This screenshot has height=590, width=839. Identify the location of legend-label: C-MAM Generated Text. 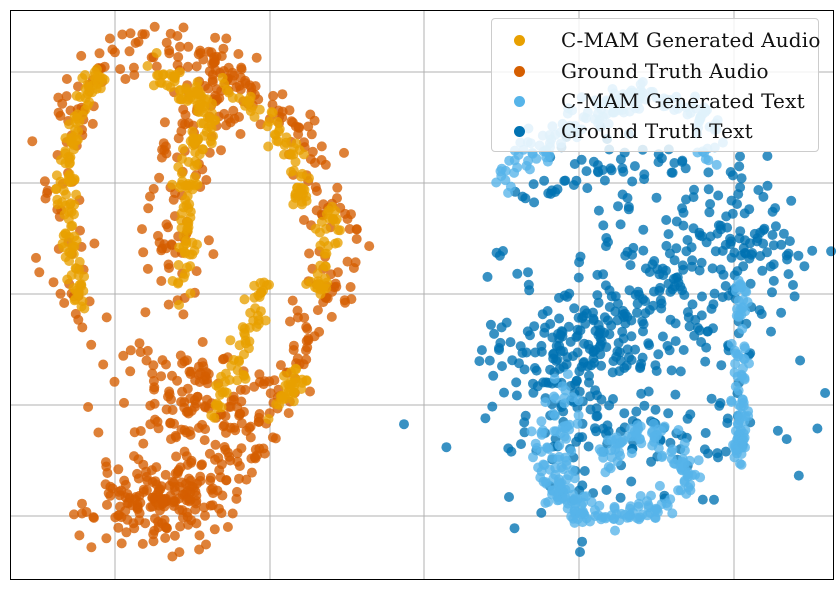
(683, 101).